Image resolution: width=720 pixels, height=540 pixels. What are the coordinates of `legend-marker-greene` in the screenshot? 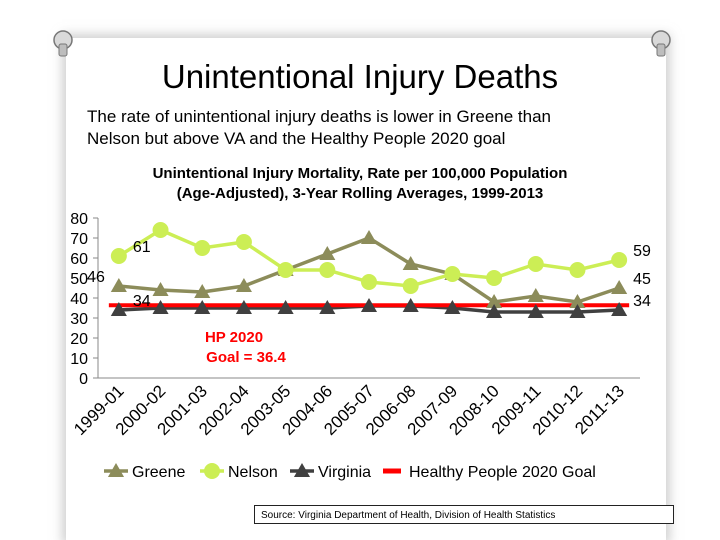 It's located at (116, 470).